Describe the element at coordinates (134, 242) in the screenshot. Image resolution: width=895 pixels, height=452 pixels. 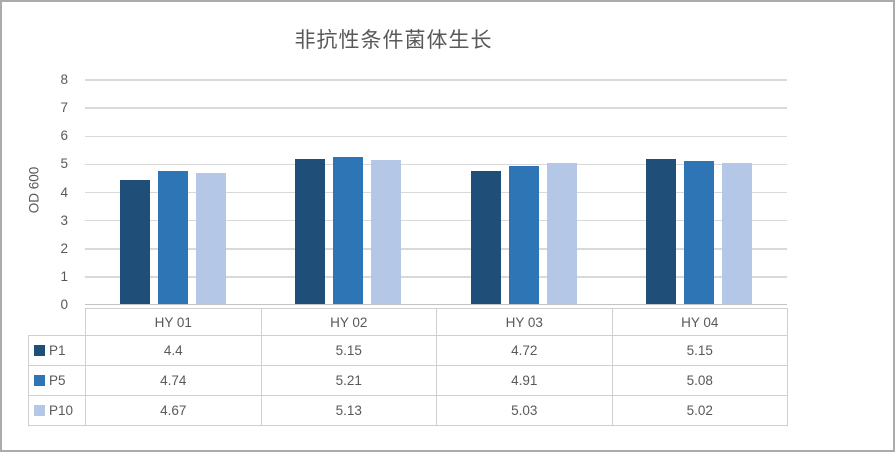
I see `bar-p1-hy01` at that location.